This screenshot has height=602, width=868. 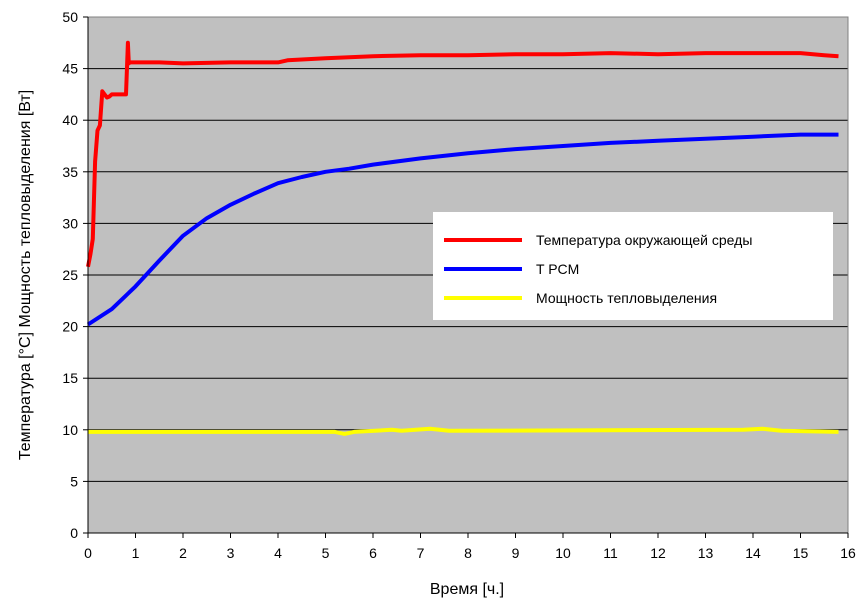 I want to click on legend-label-0: Температура окружающей среды, so click(x=644, y=240).